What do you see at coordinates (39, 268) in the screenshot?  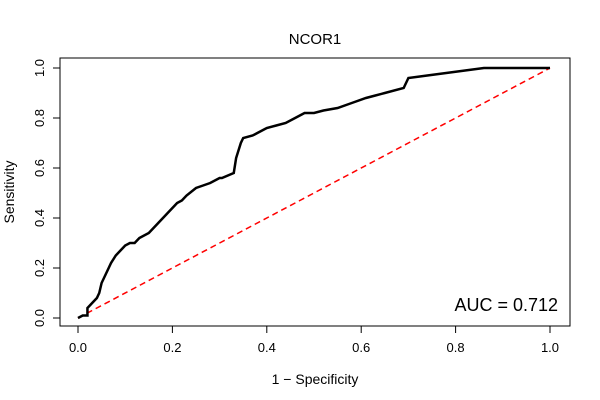 I see `y-tick-label: 0.2` at bounding box center [39, 268].